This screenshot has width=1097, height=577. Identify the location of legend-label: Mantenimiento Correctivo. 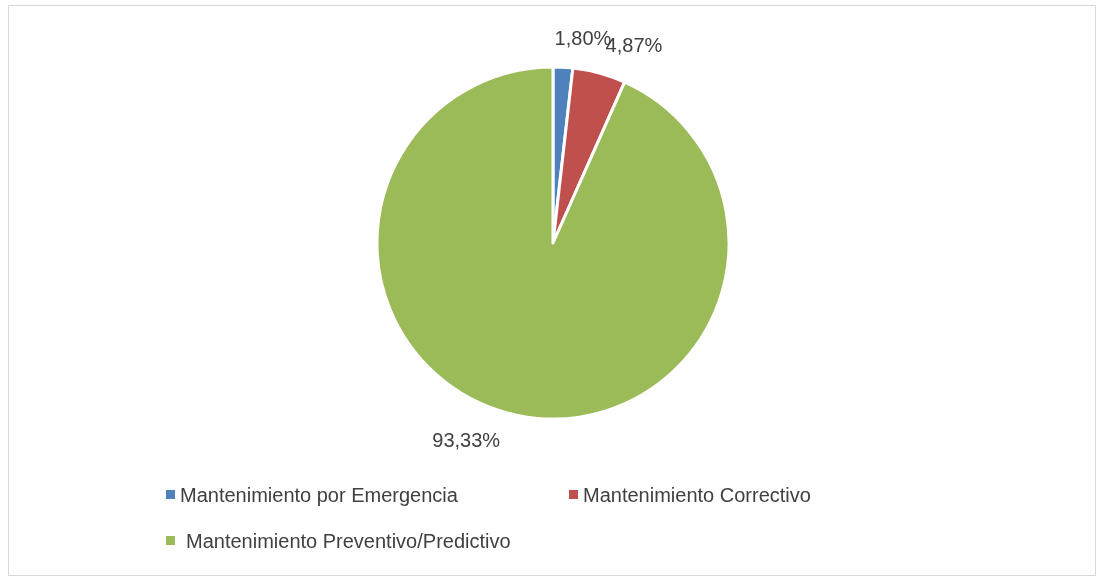
(697, 495).